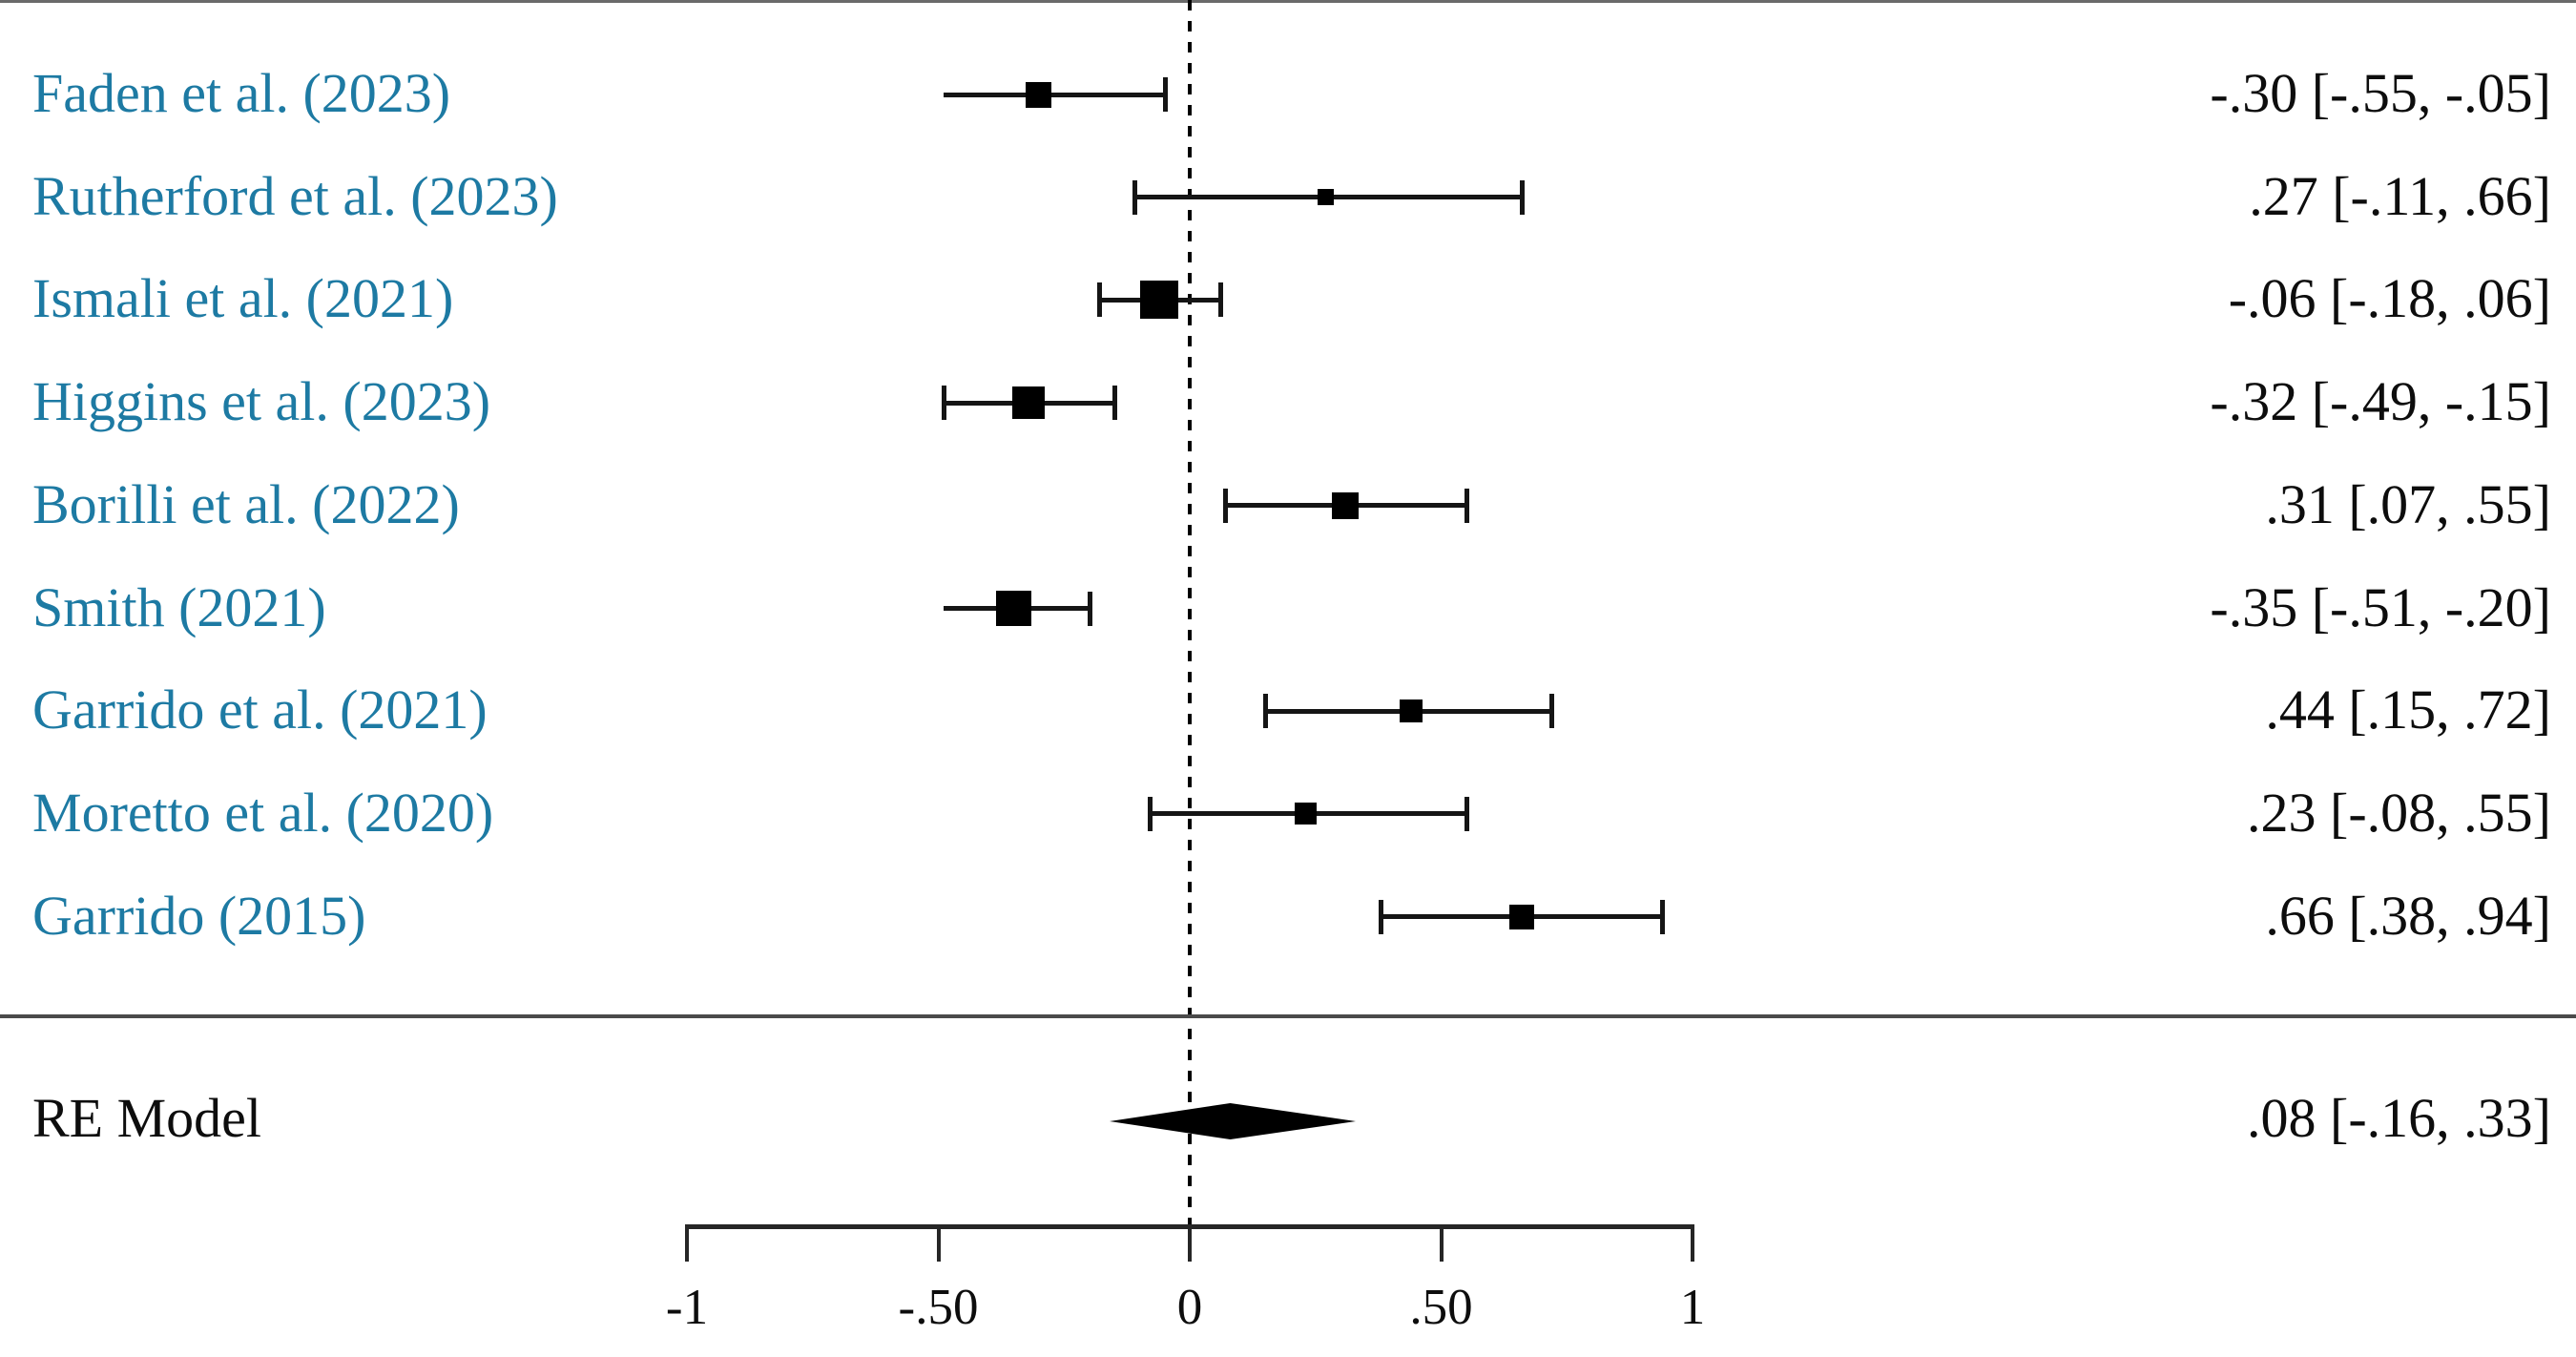 The image size is (2576, 1357). I want to click on study-label: Smith (2021), so click(179, 606).